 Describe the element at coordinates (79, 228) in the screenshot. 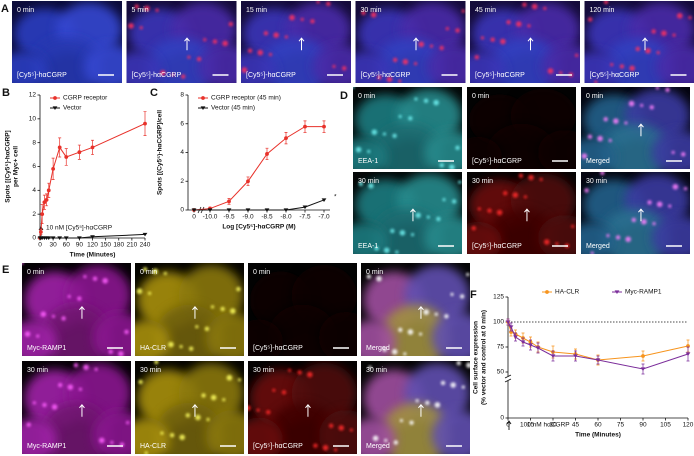

I see `annotation: 10 nM [Cy5⁵]-hαCGRP` at that location.